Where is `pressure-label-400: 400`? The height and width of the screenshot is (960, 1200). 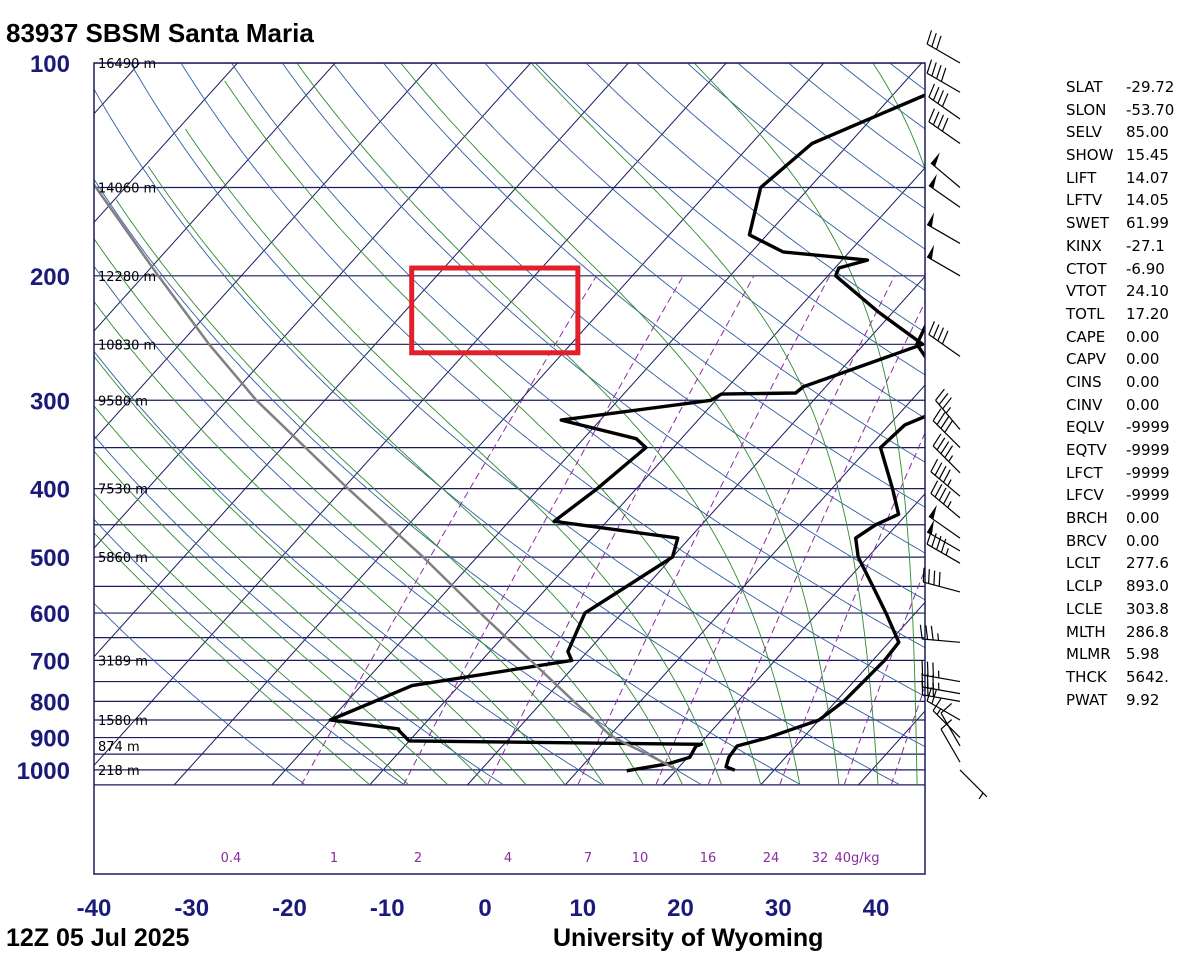 pressure-label-400: 400 is located at coordinates (50, 490).